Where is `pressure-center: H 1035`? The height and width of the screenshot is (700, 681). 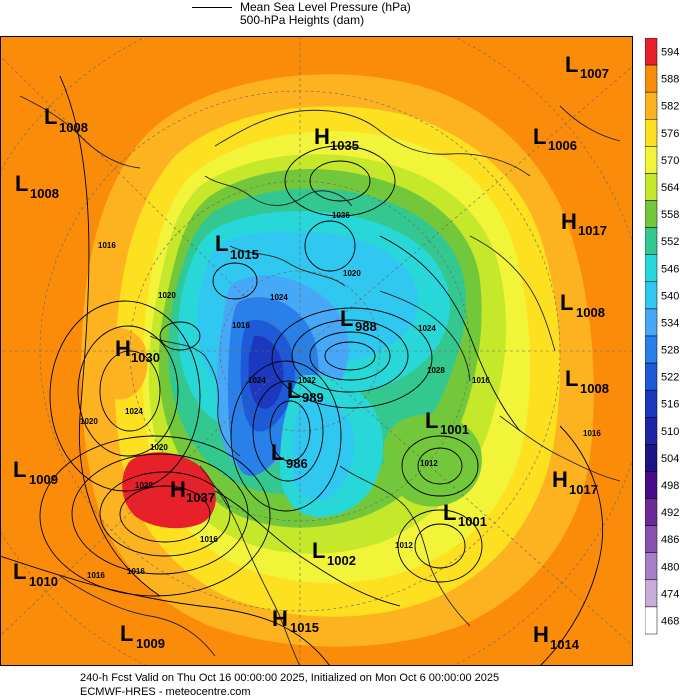
pressure-center: H 1035 is located at coordinates (336, 138).